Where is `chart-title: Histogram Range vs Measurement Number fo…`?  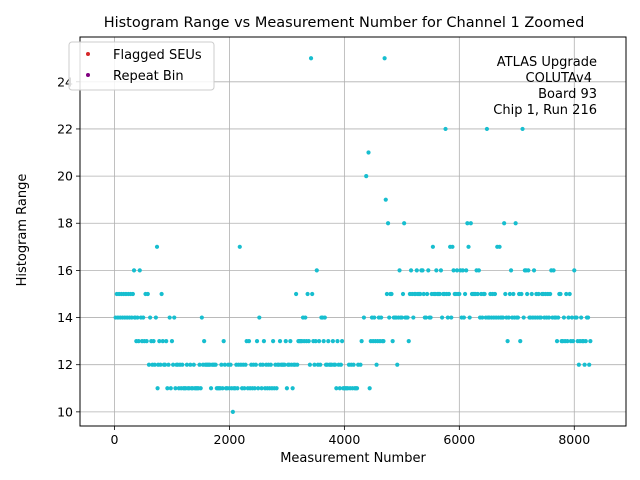
chart-title: Histogram Range vs Measurement Number fo… is located at coordinates (344, 23).